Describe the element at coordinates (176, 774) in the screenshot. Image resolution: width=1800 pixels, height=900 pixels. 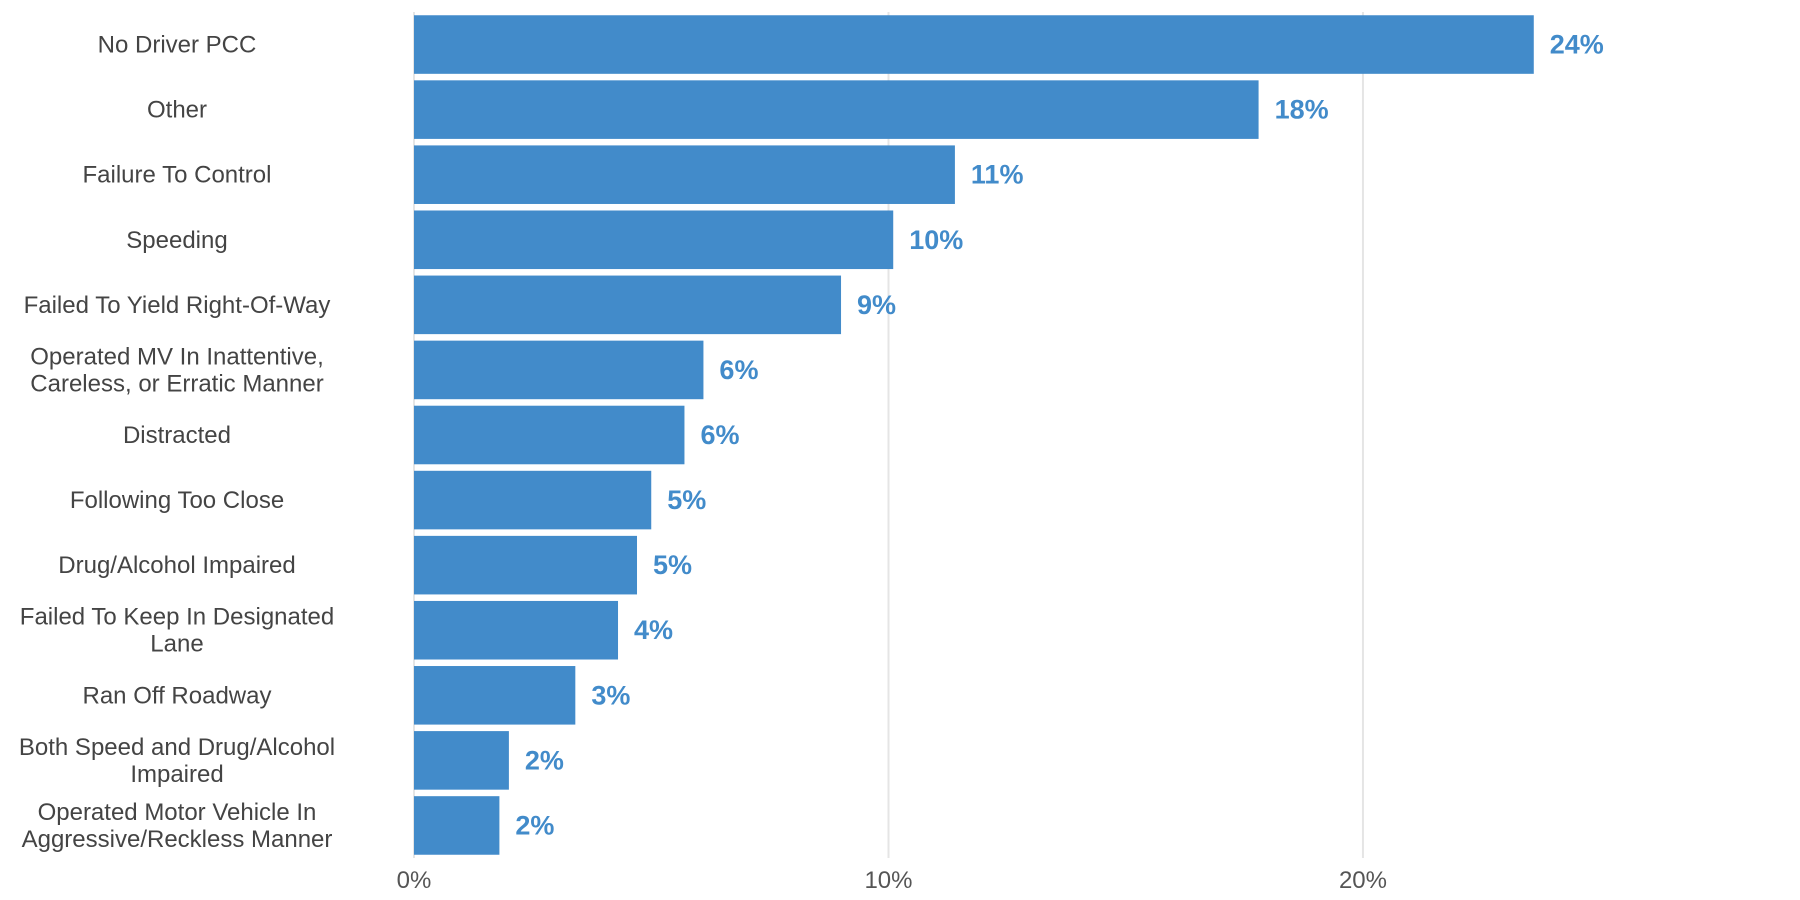
I see `category-label-line: Impaired` at that location.